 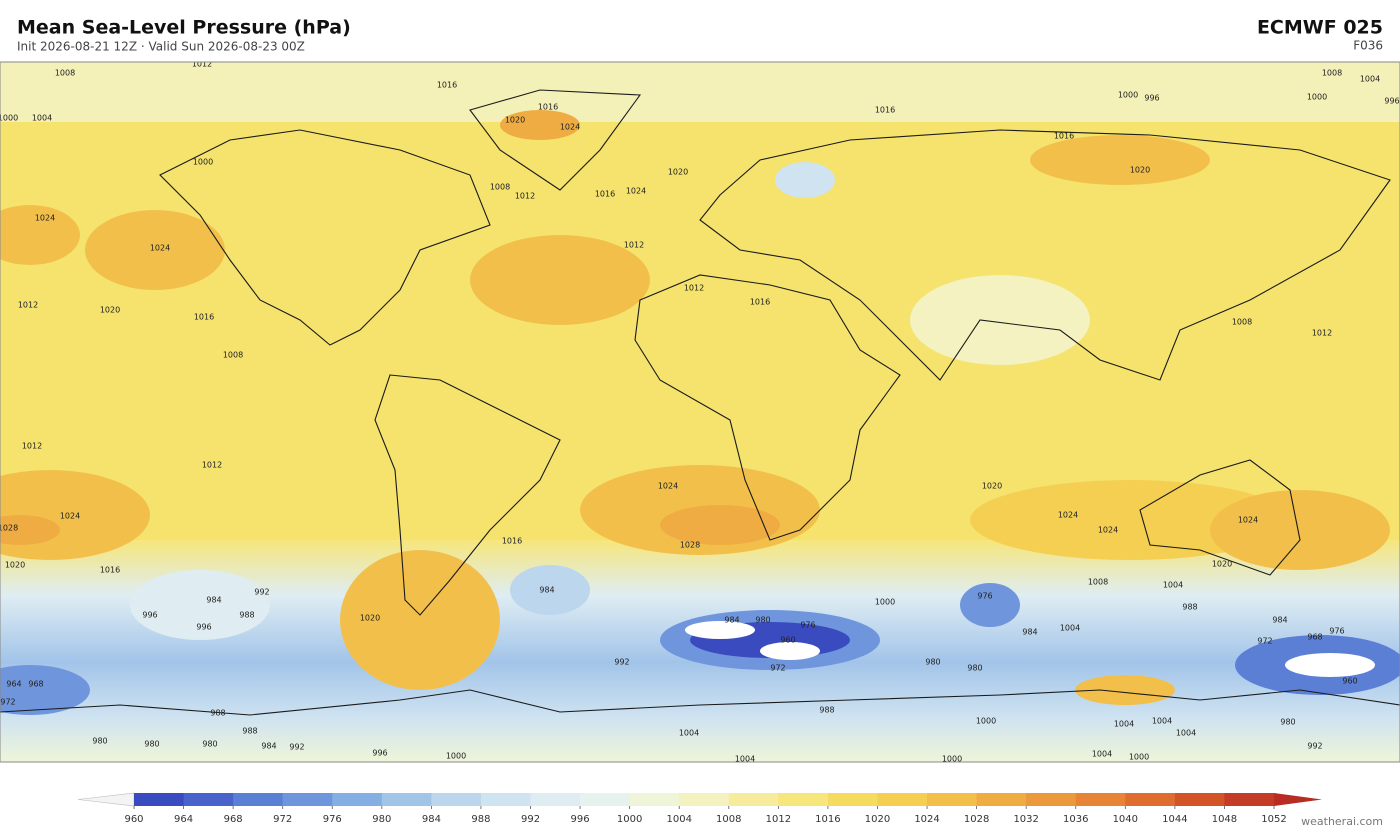 What do you see at coordinates (282, 819) in the screenshot?
I see `colorbar-tick-label: 972` at bounding box center [282, 819].